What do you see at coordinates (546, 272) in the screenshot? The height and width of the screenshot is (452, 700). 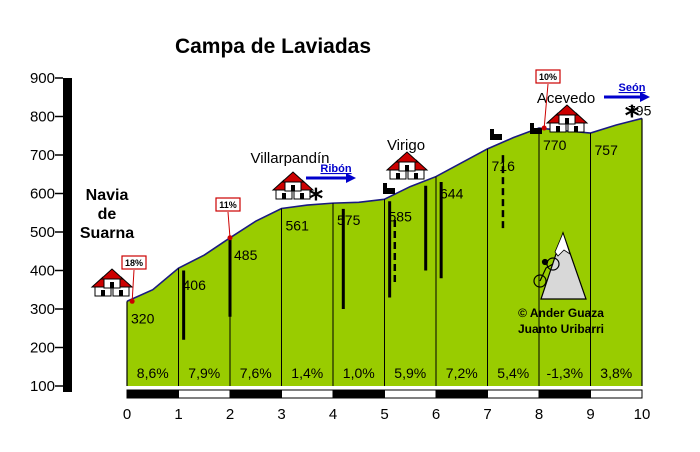 I see `cyclist-icon` at bounding box center [546, 272].